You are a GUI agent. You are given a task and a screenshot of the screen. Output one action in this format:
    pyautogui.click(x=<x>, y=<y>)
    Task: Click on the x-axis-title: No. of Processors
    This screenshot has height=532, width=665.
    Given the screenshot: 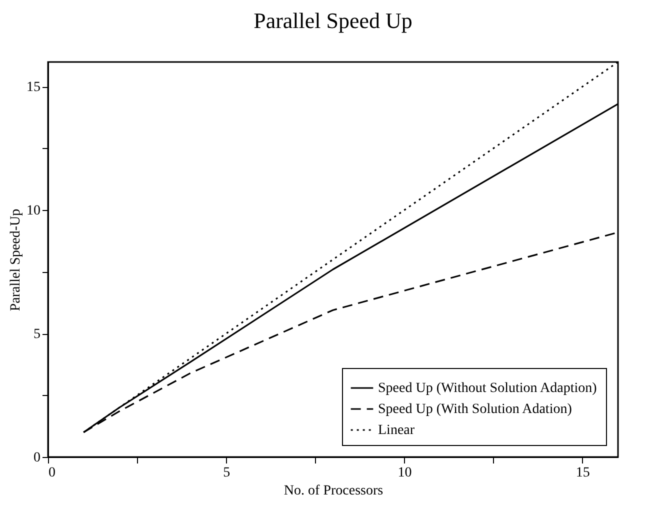 What is the action you would take?
    pyautogui.click(x=334, y=491)
    